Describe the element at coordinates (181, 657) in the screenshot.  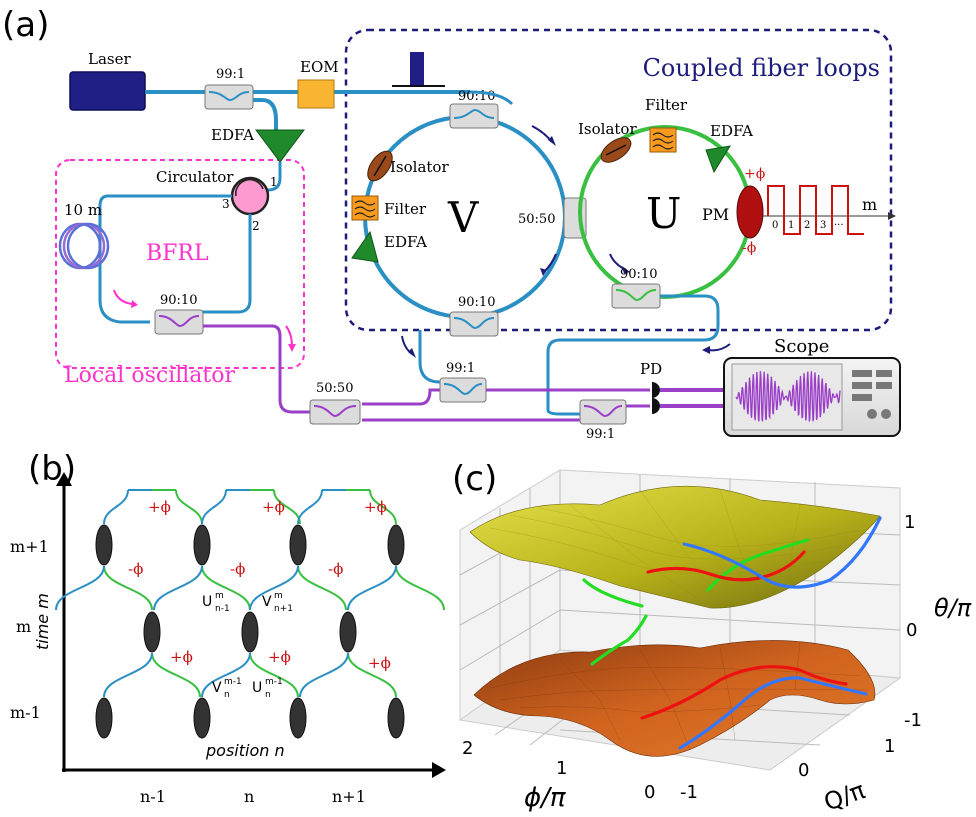
I see `phi-label-plus-4: +ϕ` at that location.